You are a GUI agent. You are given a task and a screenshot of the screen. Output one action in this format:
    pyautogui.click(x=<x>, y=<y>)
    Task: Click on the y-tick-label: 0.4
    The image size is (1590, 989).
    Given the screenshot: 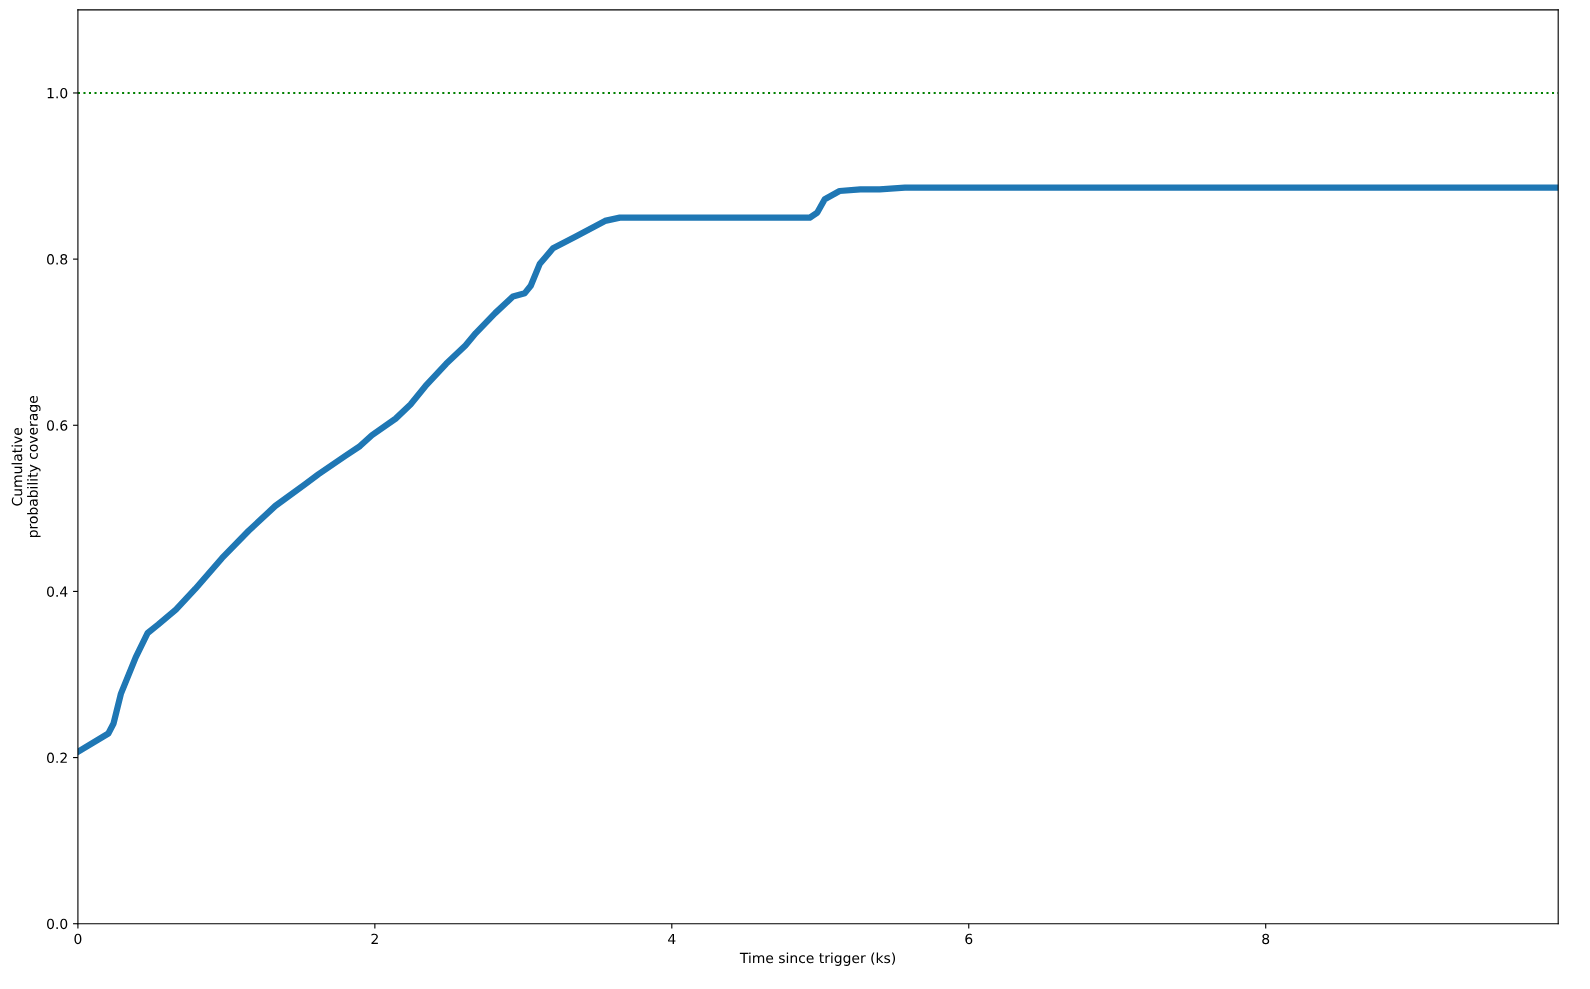 What is the action you would take?
    pyautogui.click(x=57, y=591)
    